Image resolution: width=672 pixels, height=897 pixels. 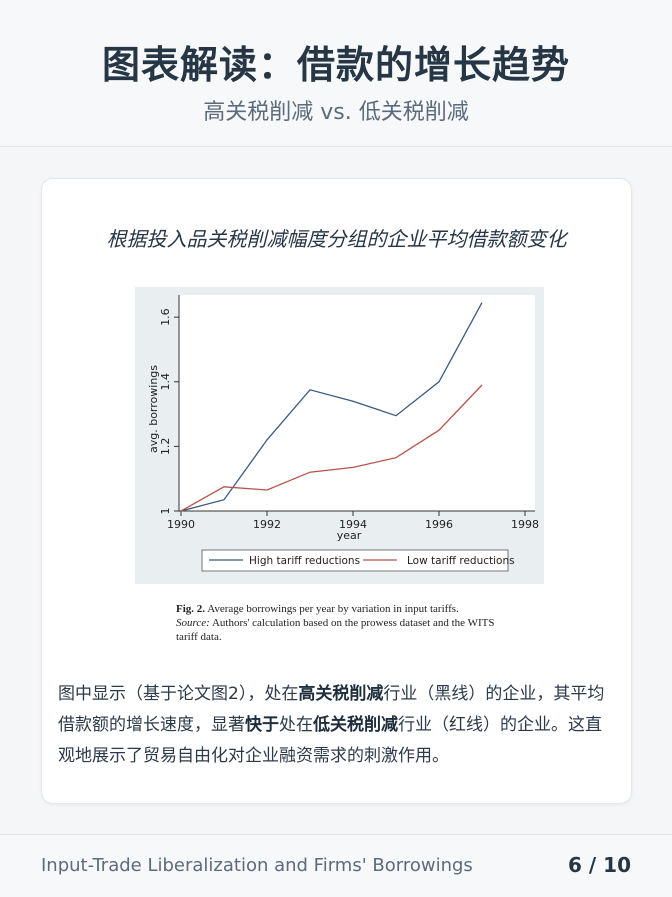 I want to click on y-axis-label: avg. borrowings, so click(x=153, y=409).